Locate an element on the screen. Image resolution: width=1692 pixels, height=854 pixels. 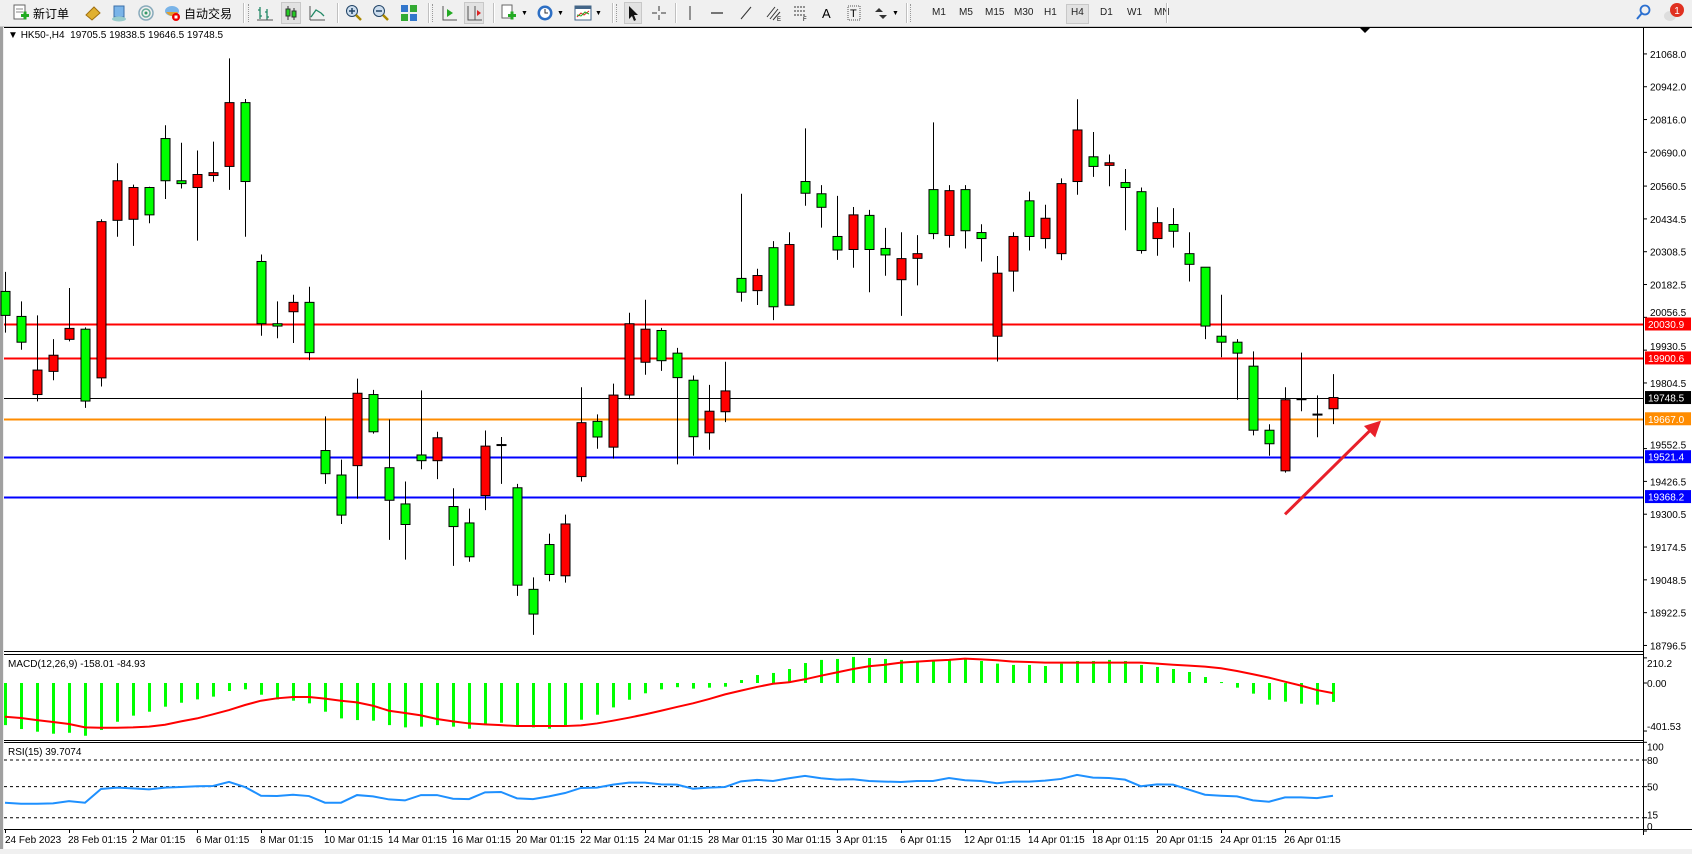
terminal-icon is located at coordinates (119, 13).